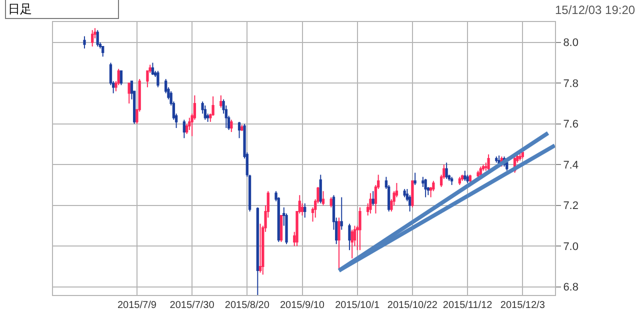 The width and height of the screenshot is (640, 328). What do you see at coordinates (137, 305) in the screenshot?
I see `x-tick-label: 2015/7/9` at bounding box center [137, 305].